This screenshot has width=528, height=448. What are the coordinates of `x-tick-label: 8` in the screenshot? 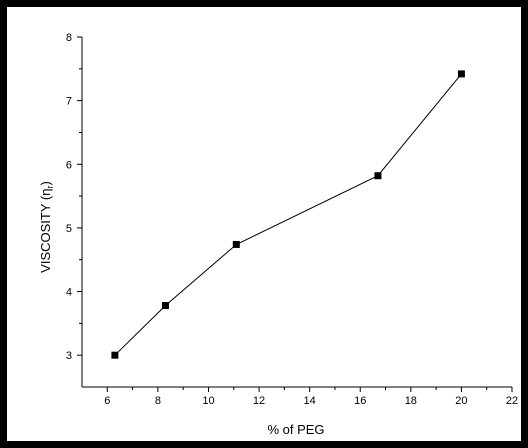 It's located at (158, 401).